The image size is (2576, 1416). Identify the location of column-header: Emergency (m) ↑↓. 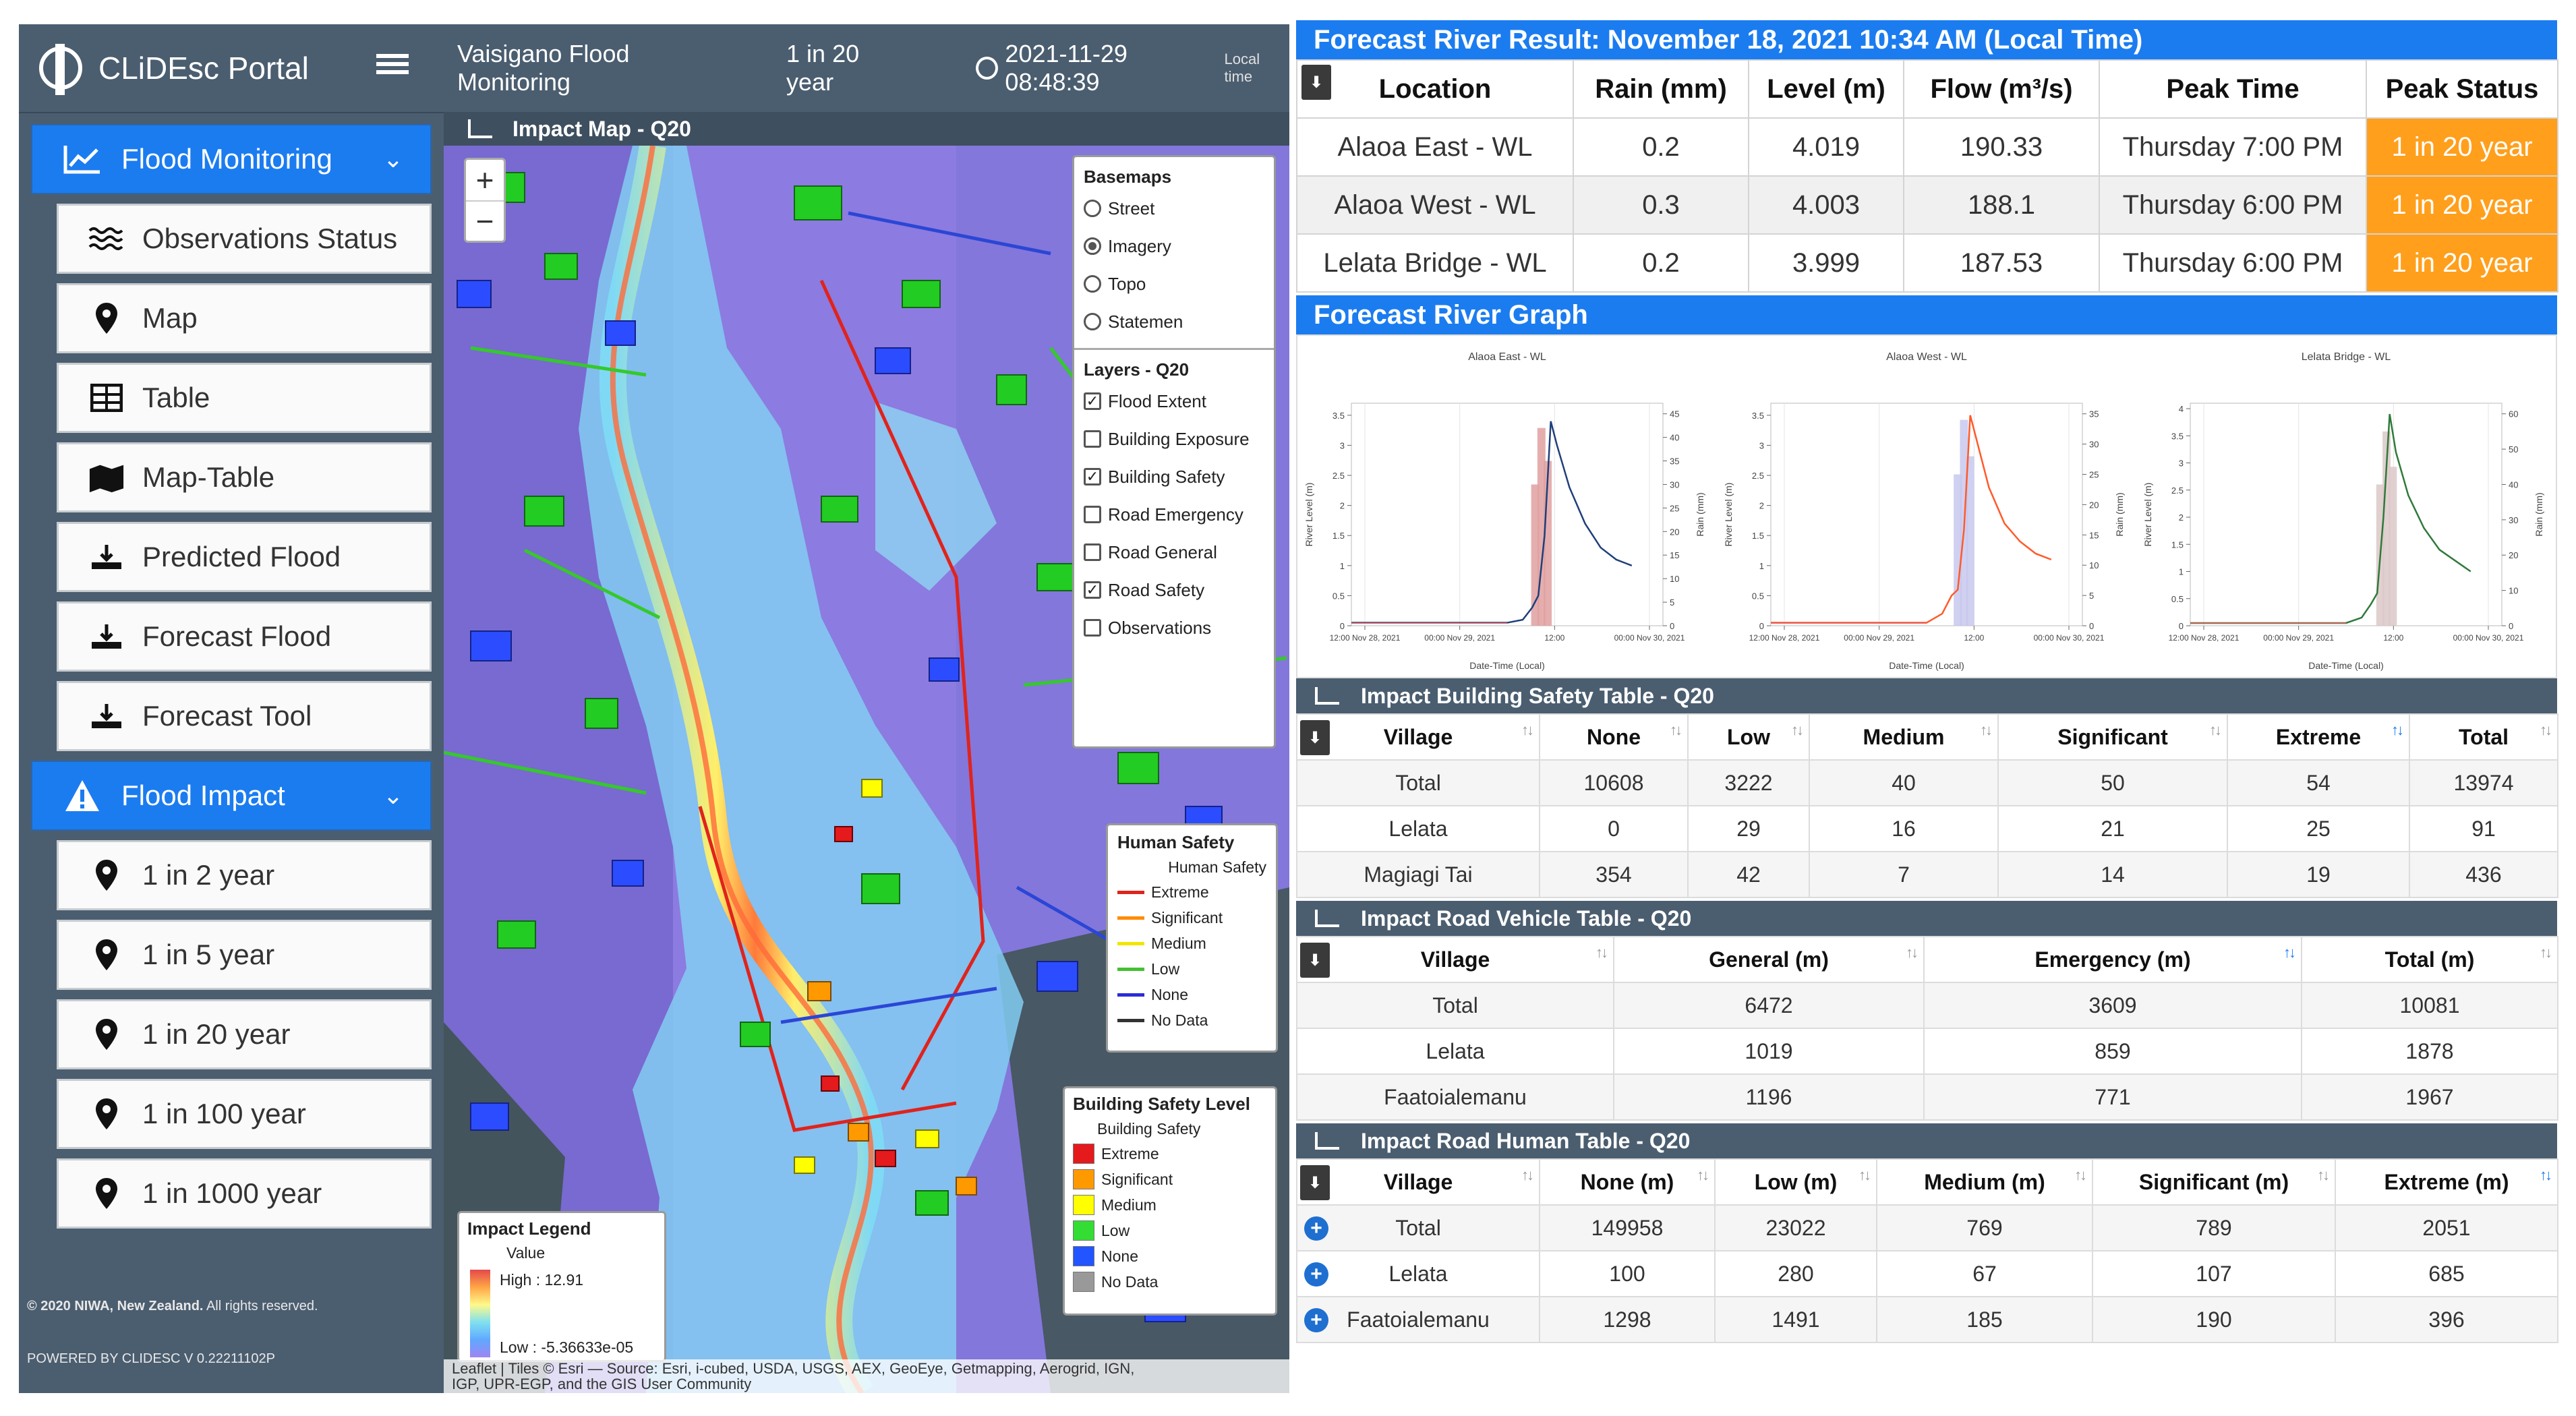
(2112, 959).